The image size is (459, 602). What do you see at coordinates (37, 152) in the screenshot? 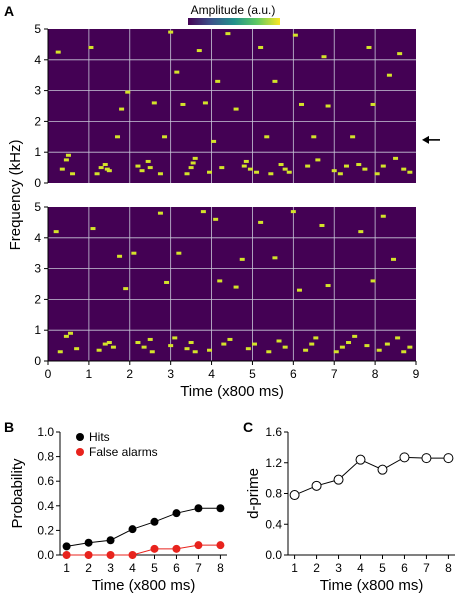
I see `spectrogram-top-ytick-label: 1` at bounding box center [37, 152].